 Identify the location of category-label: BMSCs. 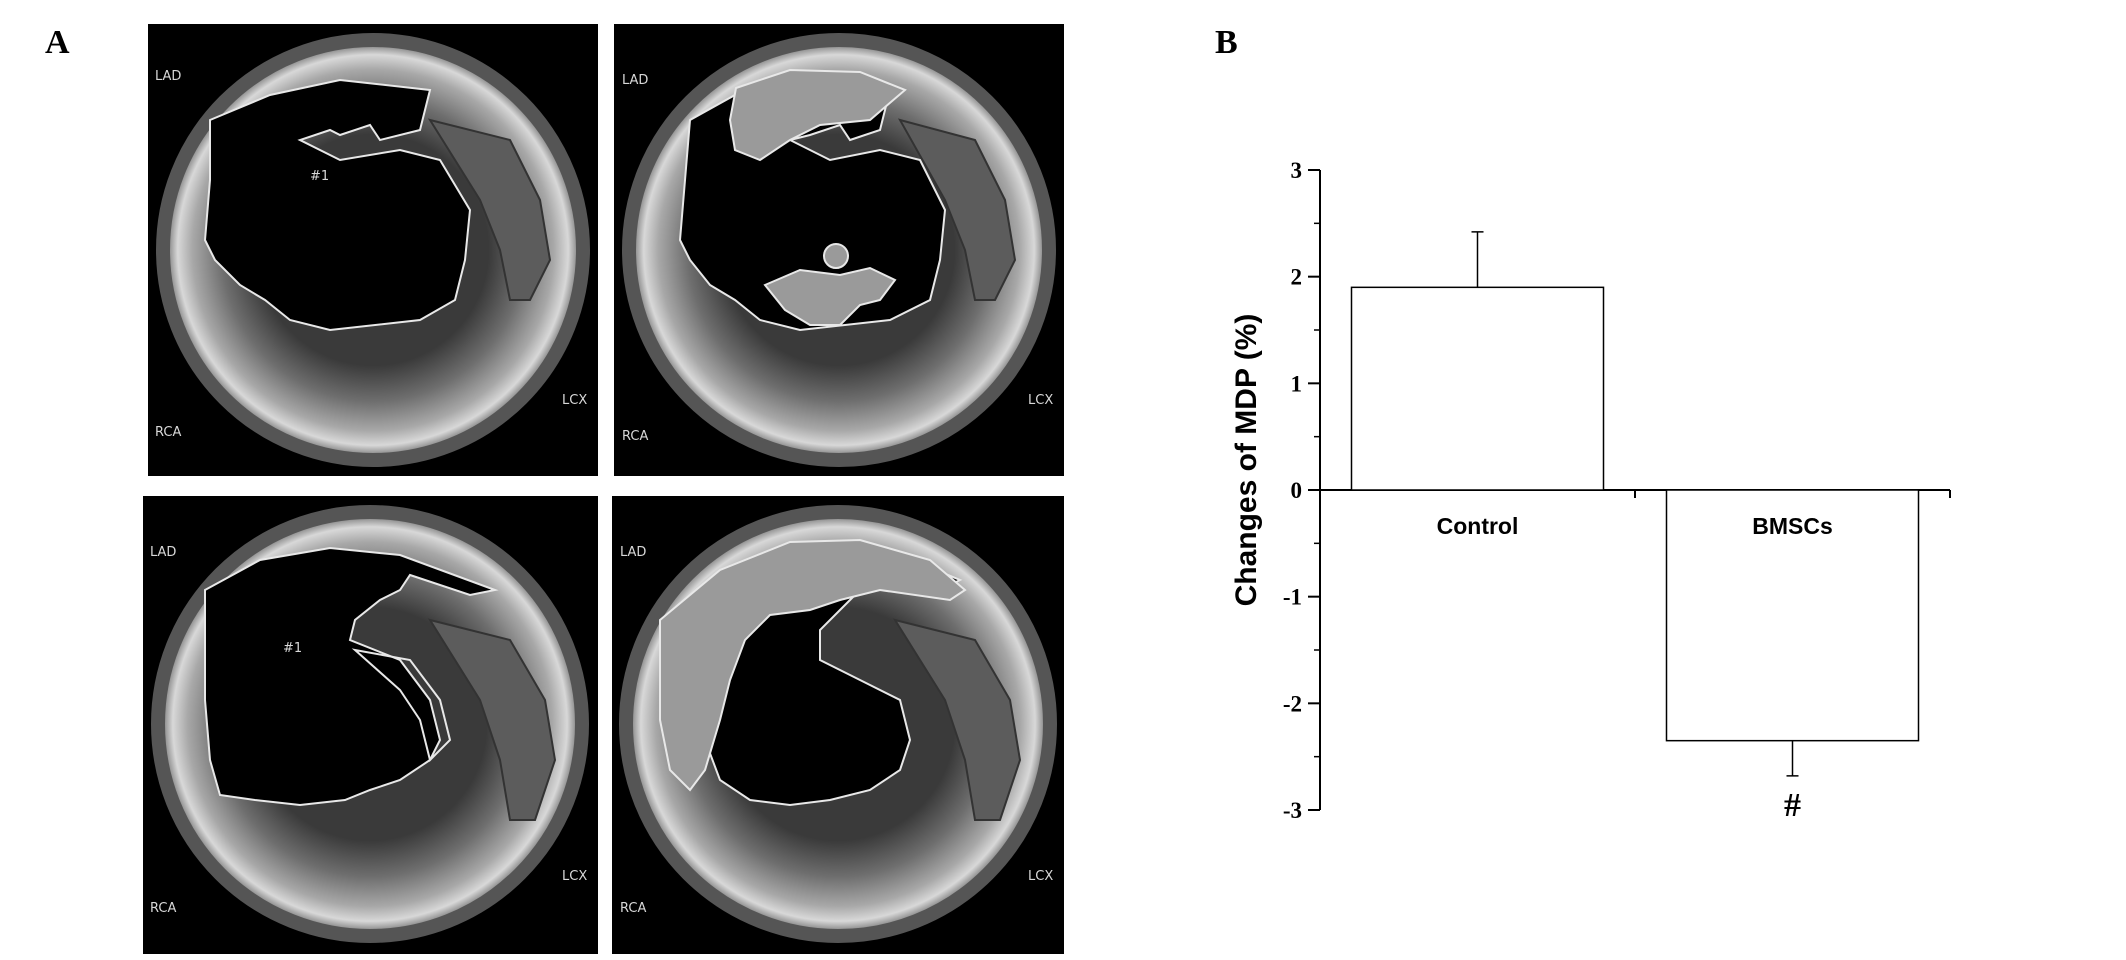
(1792, 526).